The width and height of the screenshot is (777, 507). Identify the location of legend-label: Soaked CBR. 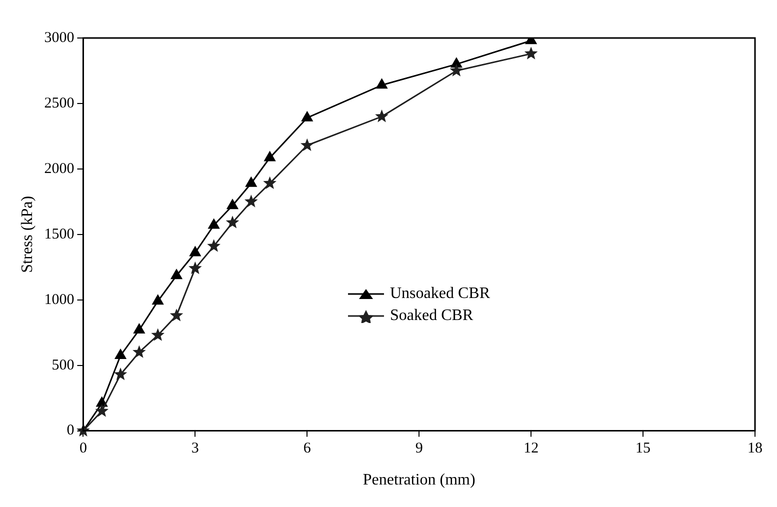
(432, 316).